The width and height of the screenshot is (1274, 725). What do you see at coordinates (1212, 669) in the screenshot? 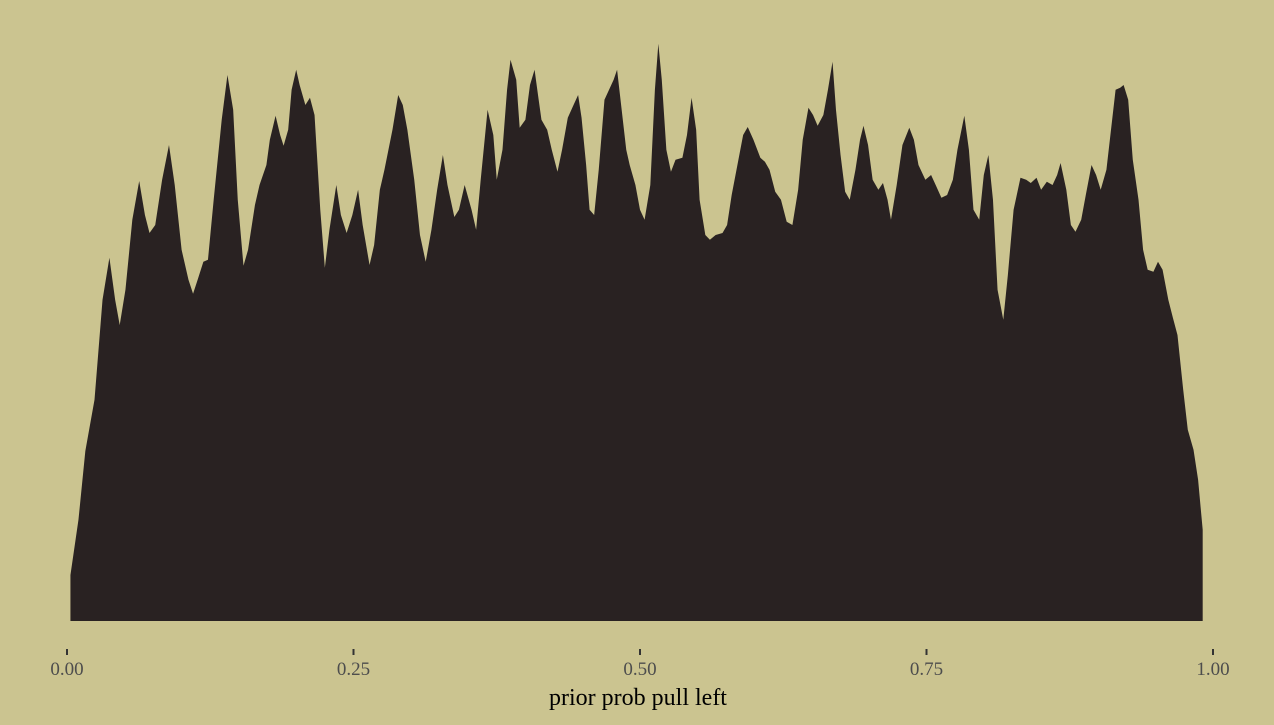
I see `x-tick-label: 1.00` at bounding box center [1212, 669].